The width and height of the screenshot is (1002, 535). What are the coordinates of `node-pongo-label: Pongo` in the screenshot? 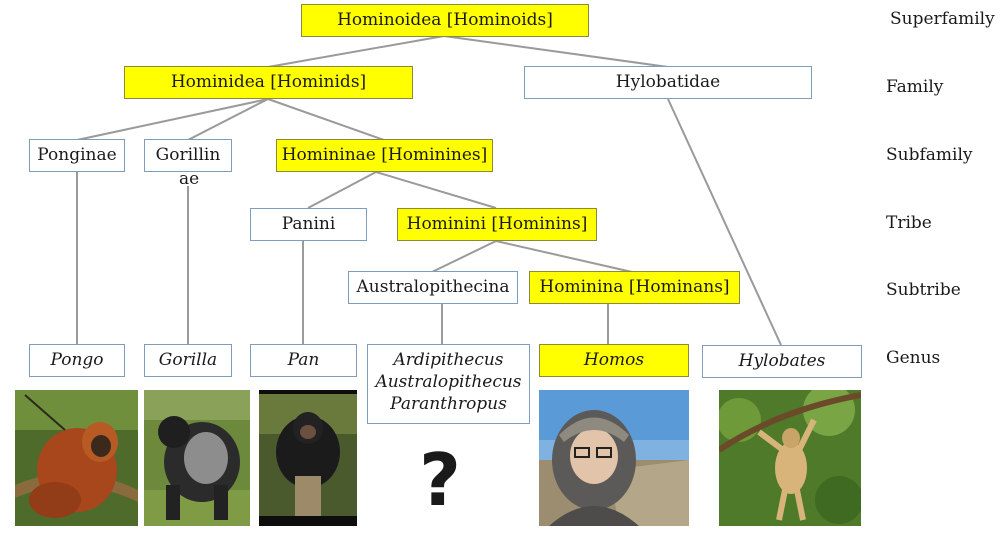 It's located at (77, 359).